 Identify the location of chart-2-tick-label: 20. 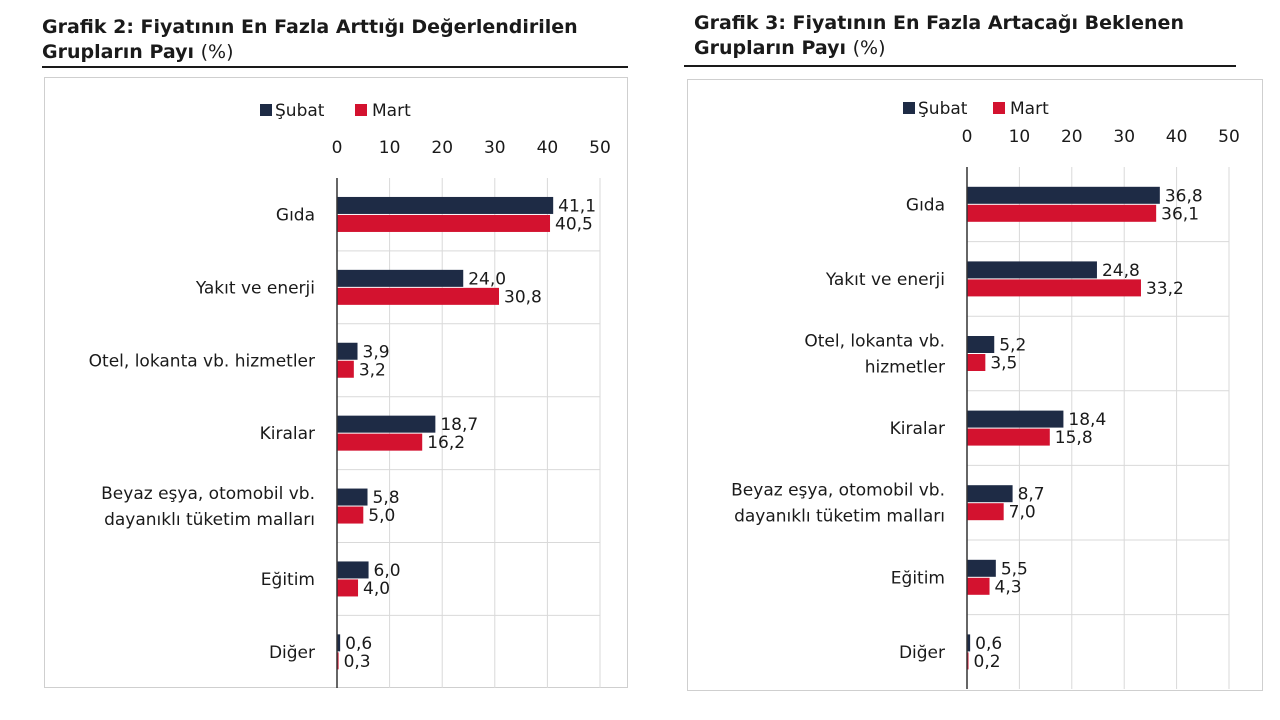
(442, 148).